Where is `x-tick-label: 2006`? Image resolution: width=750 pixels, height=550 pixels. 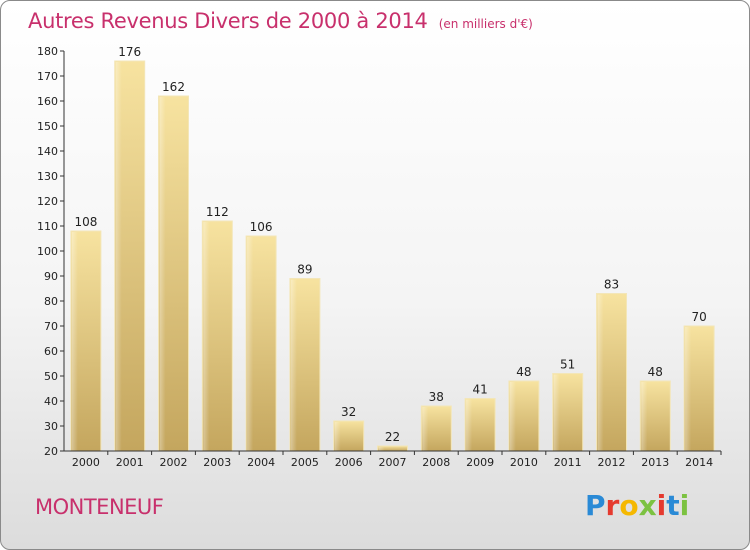 x-tick-label: 2006 is located at coordinates (349, 462).